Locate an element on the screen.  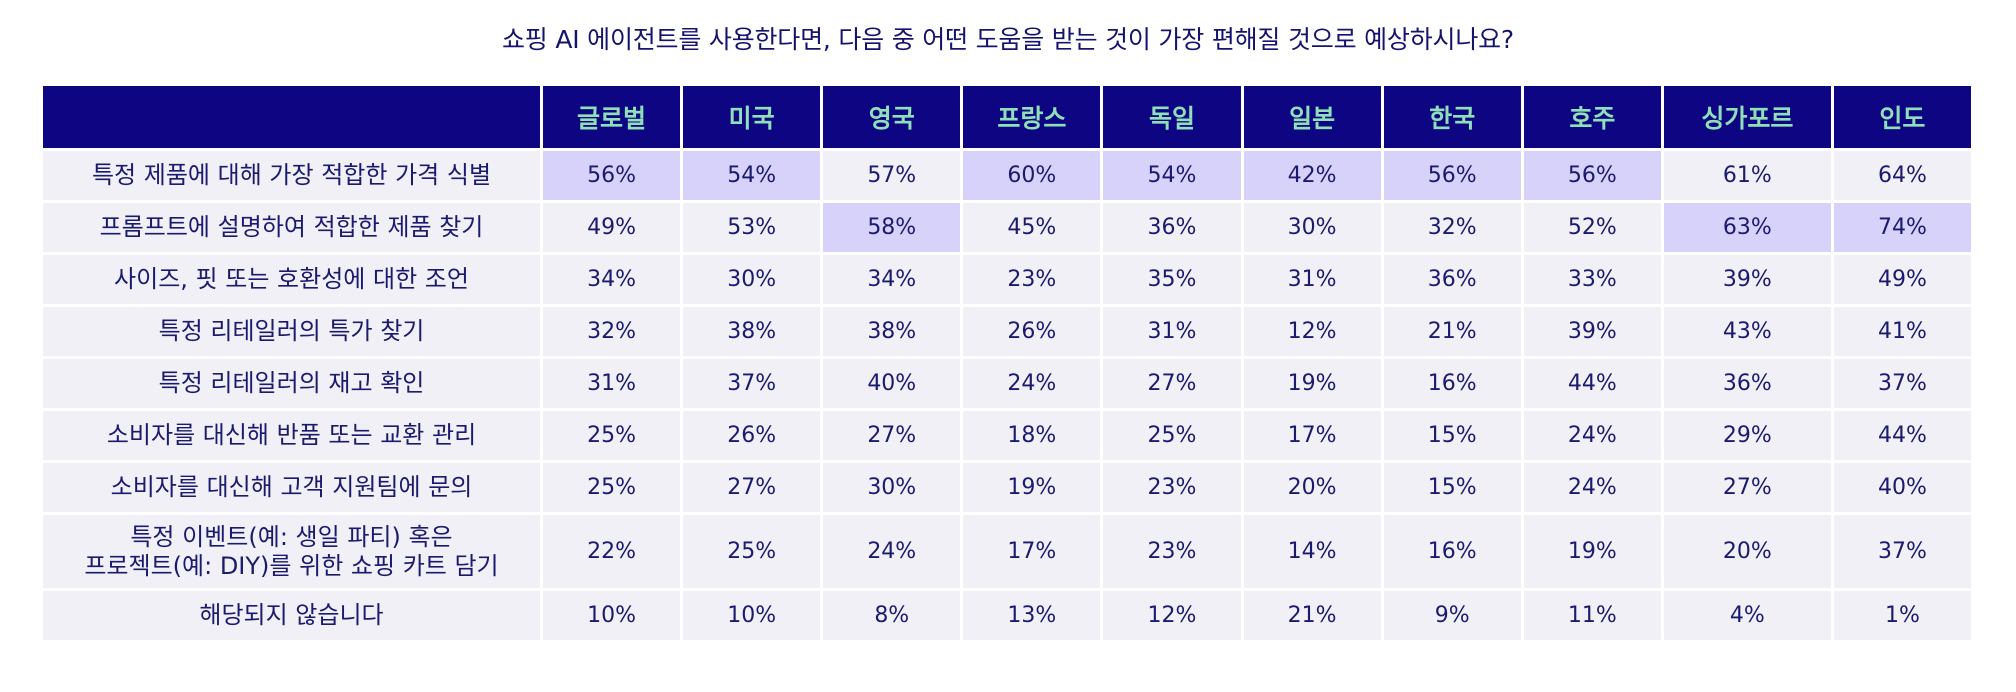
value-cell: 22% is located at coordinates (612, 551).